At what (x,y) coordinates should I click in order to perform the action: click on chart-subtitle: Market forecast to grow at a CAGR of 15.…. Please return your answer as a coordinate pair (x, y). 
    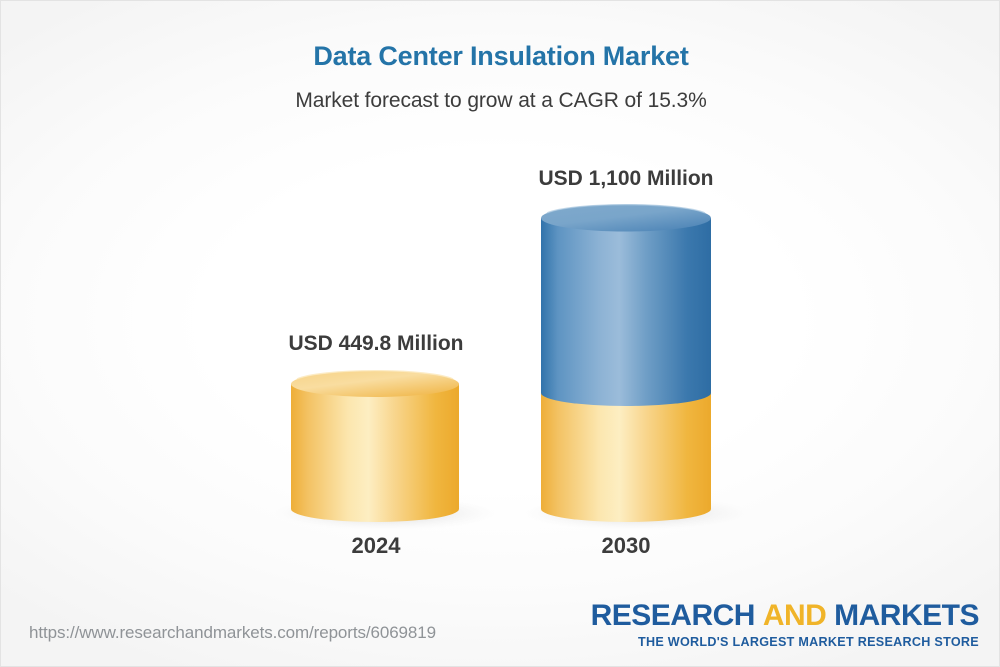
    Looking at the image, I should click on (501, 100).